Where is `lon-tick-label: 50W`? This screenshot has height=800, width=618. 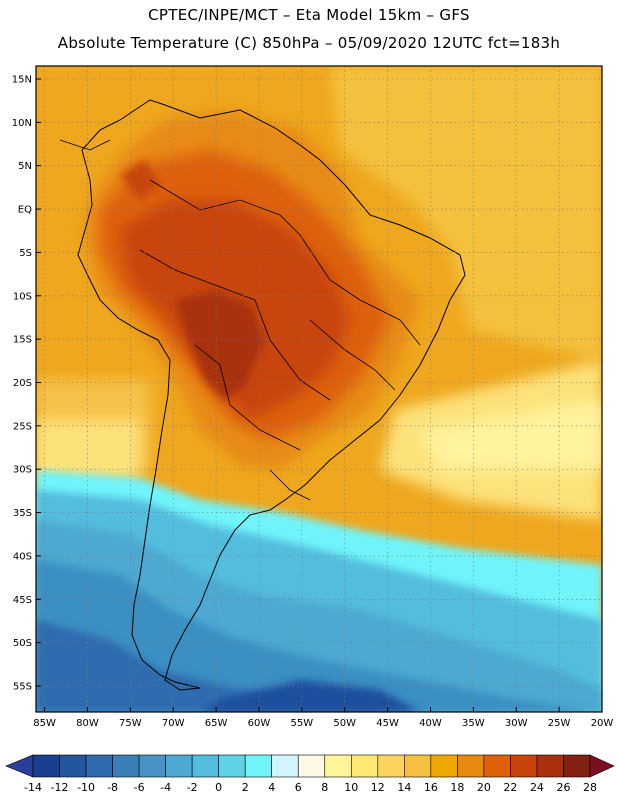
lon-tick-label: 50W is located at coordinates (344, 723).